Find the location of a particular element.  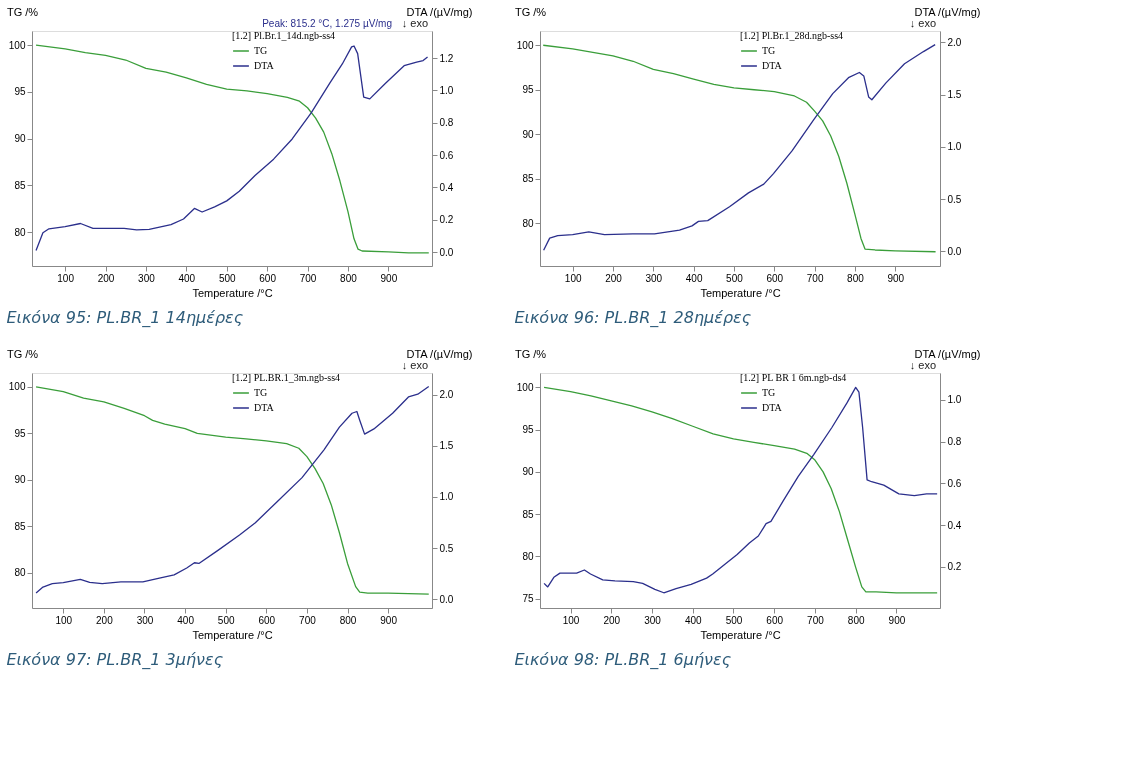

legend-title: [1.2] PL BR 1 6m.ngb-ds4 is located at coordinates (793, 377).